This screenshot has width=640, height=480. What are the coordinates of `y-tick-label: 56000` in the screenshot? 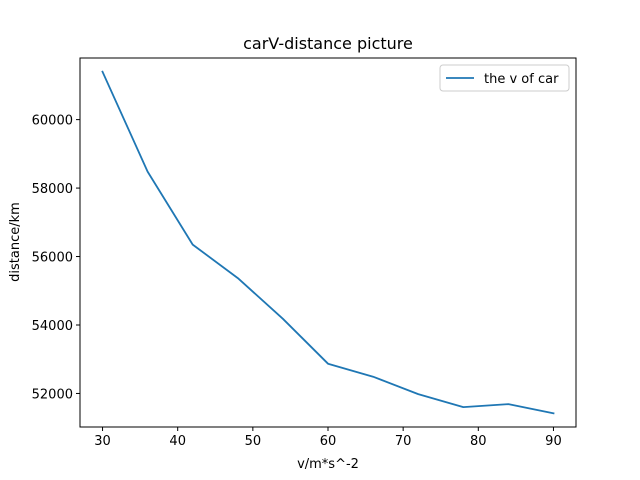 It's located at (52, 258).